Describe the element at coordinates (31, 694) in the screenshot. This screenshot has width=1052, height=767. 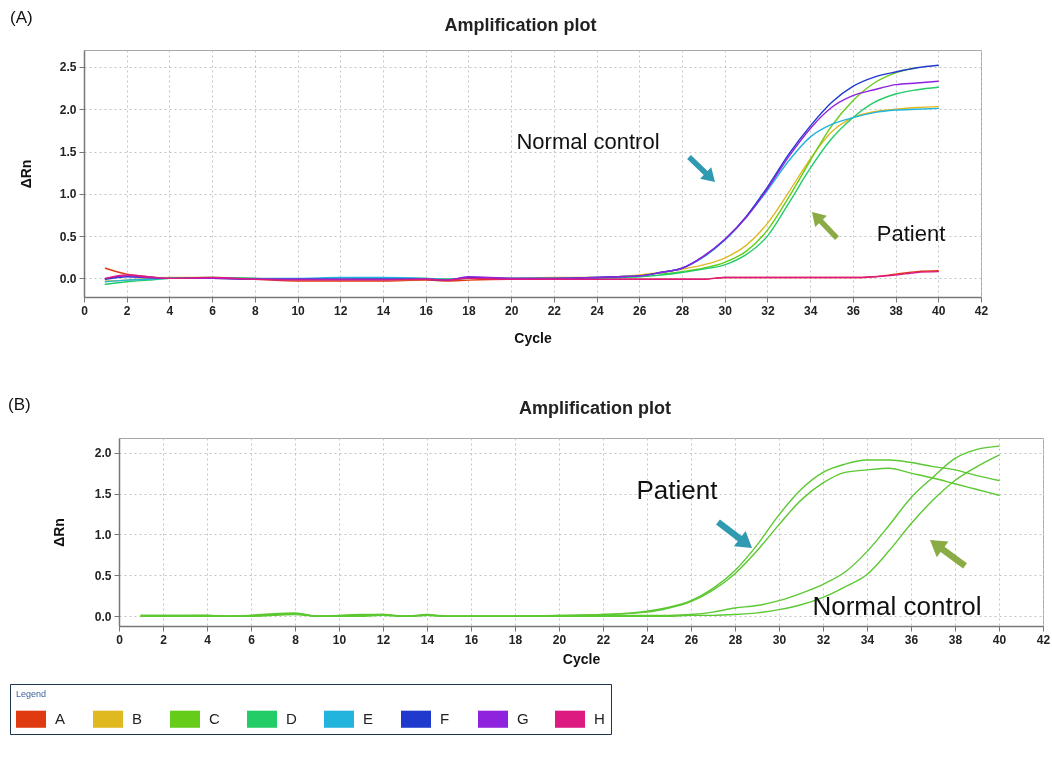
I see `legend-title: Legend` at that location.